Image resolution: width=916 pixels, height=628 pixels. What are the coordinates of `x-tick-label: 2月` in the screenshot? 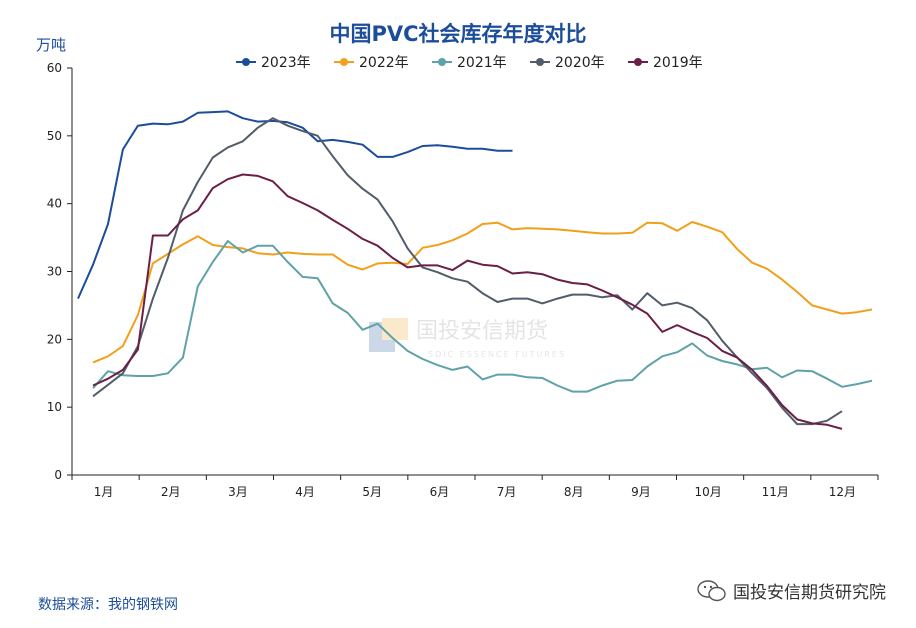 It's located at (171, 492).